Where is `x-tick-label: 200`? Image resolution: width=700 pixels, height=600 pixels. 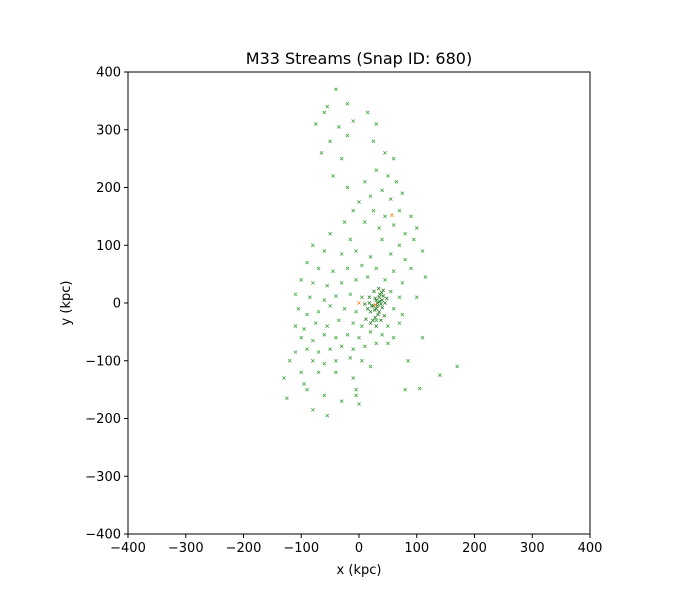 x-tick-label: 200 is located at coordinates (474, 548).